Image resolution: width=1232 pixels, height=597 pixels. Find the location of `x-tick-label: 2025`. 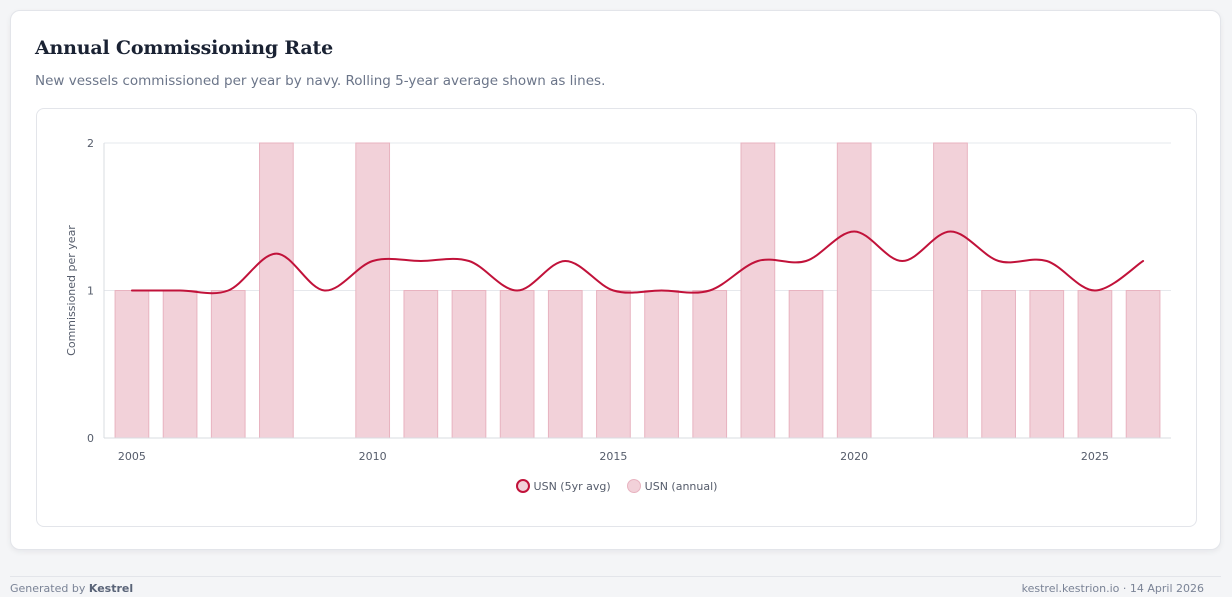

x-tick-label: 2025 is located at coordinates (1095, 456).